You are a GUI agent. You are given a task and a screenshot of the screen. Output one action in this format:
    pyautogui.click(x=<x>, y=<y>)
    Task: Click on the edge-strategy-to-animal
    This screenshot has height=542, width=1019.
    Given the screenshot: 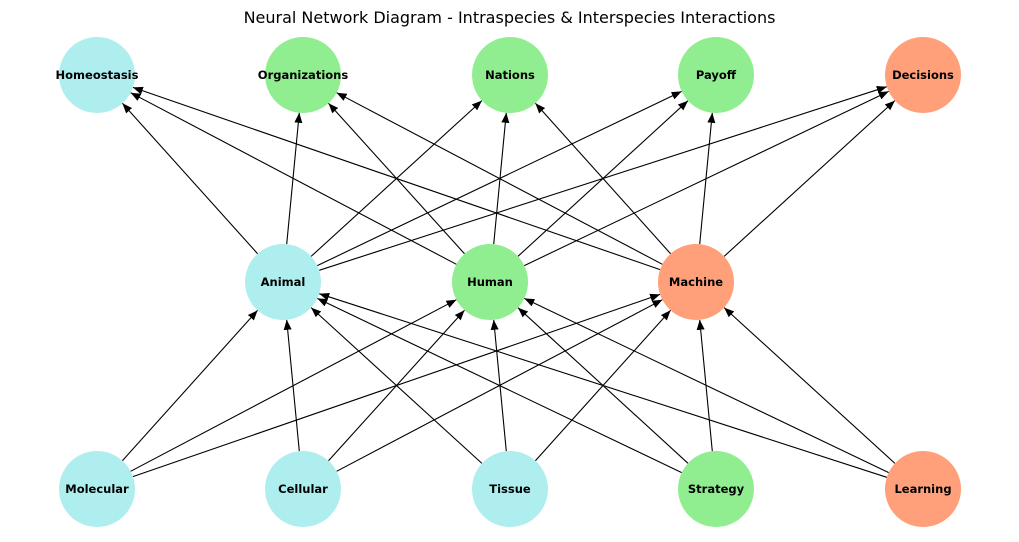 What is the action you would take?
    pyautogui.click(x=499, y=385)
    